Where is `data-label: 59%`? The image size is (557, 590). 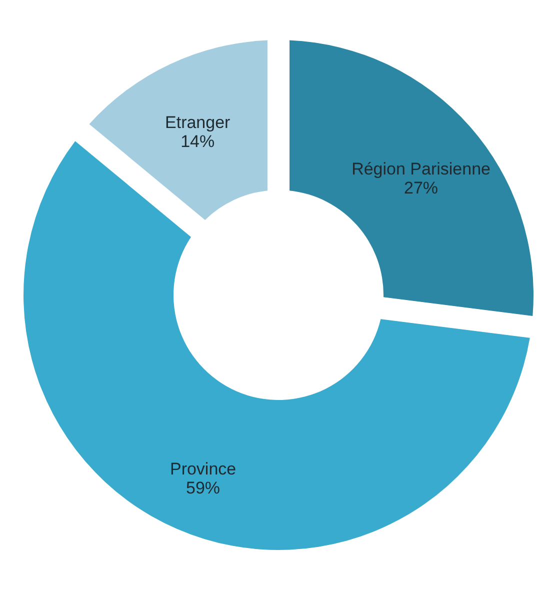 data-label: 59% is located at coordinates (203, 488).